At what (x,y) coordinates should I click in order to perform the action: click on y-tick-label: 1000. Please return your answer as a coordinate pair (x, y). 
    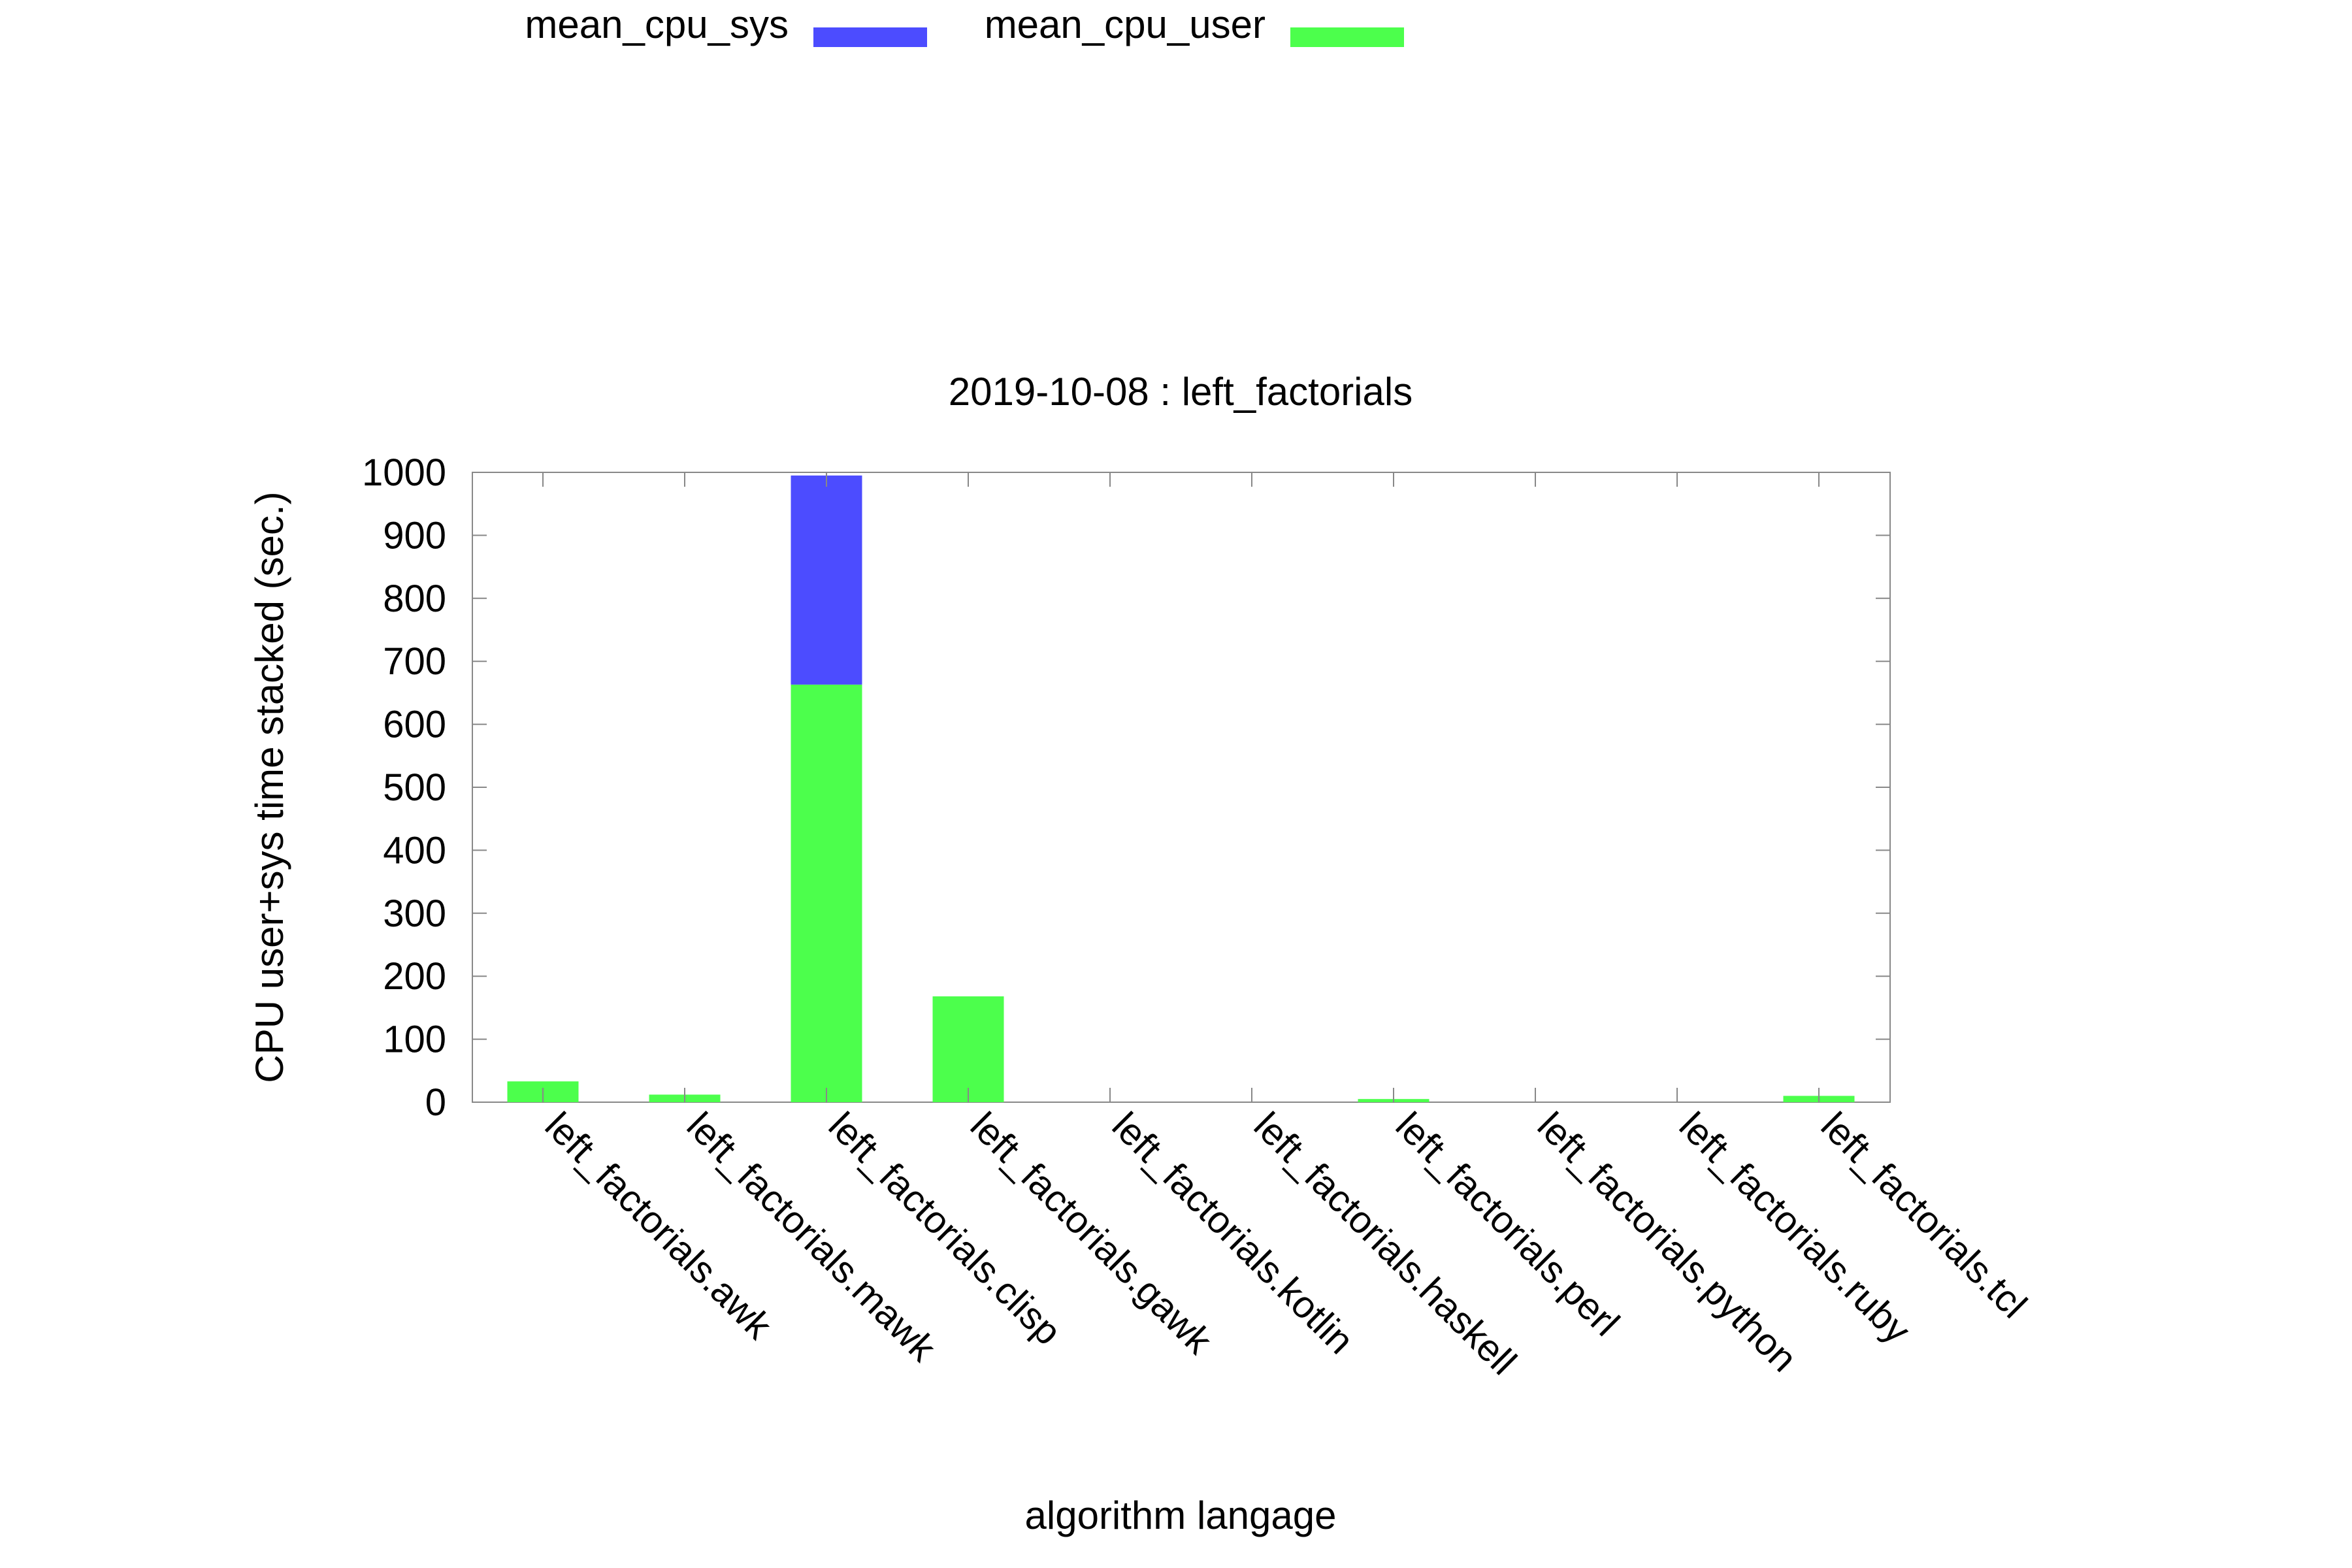
    Looking at the image, I should click on (404, 472).